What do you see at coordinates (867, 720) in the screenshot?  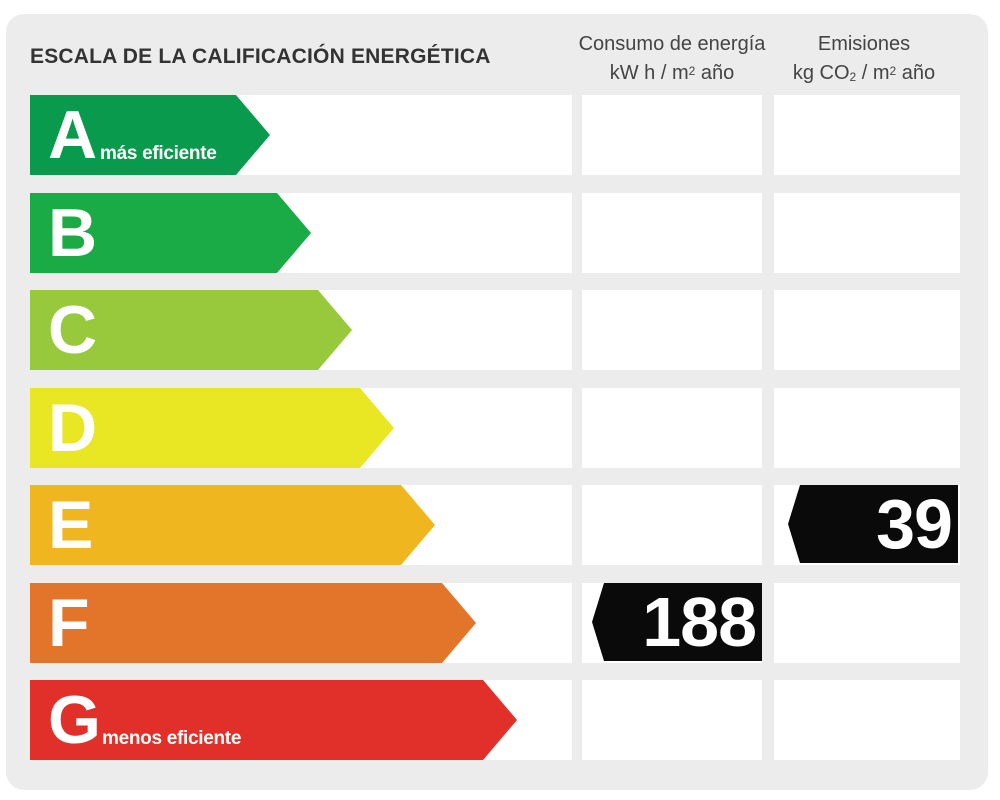 I see `emisiones-cell-g` at bounding box center [867, 720].